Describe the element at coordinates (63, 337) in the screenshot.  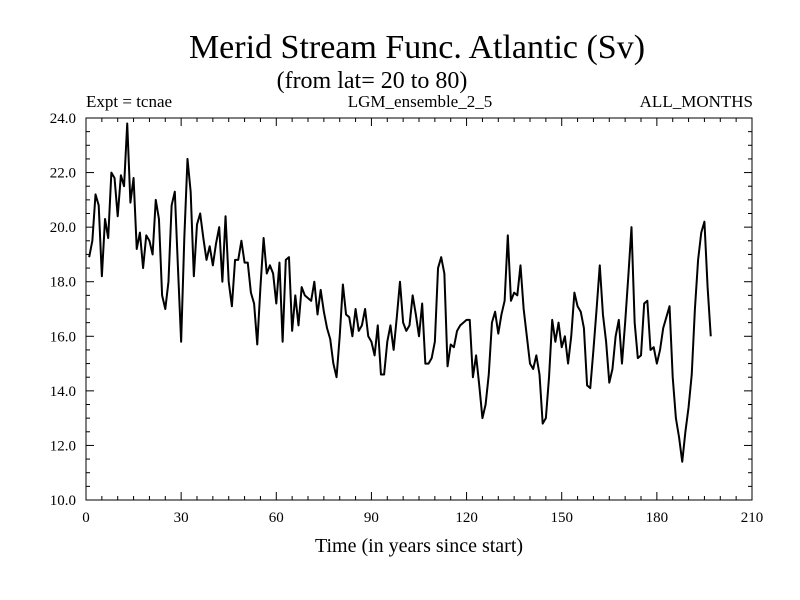
I see `y-tick-label: 16.0` at that location.